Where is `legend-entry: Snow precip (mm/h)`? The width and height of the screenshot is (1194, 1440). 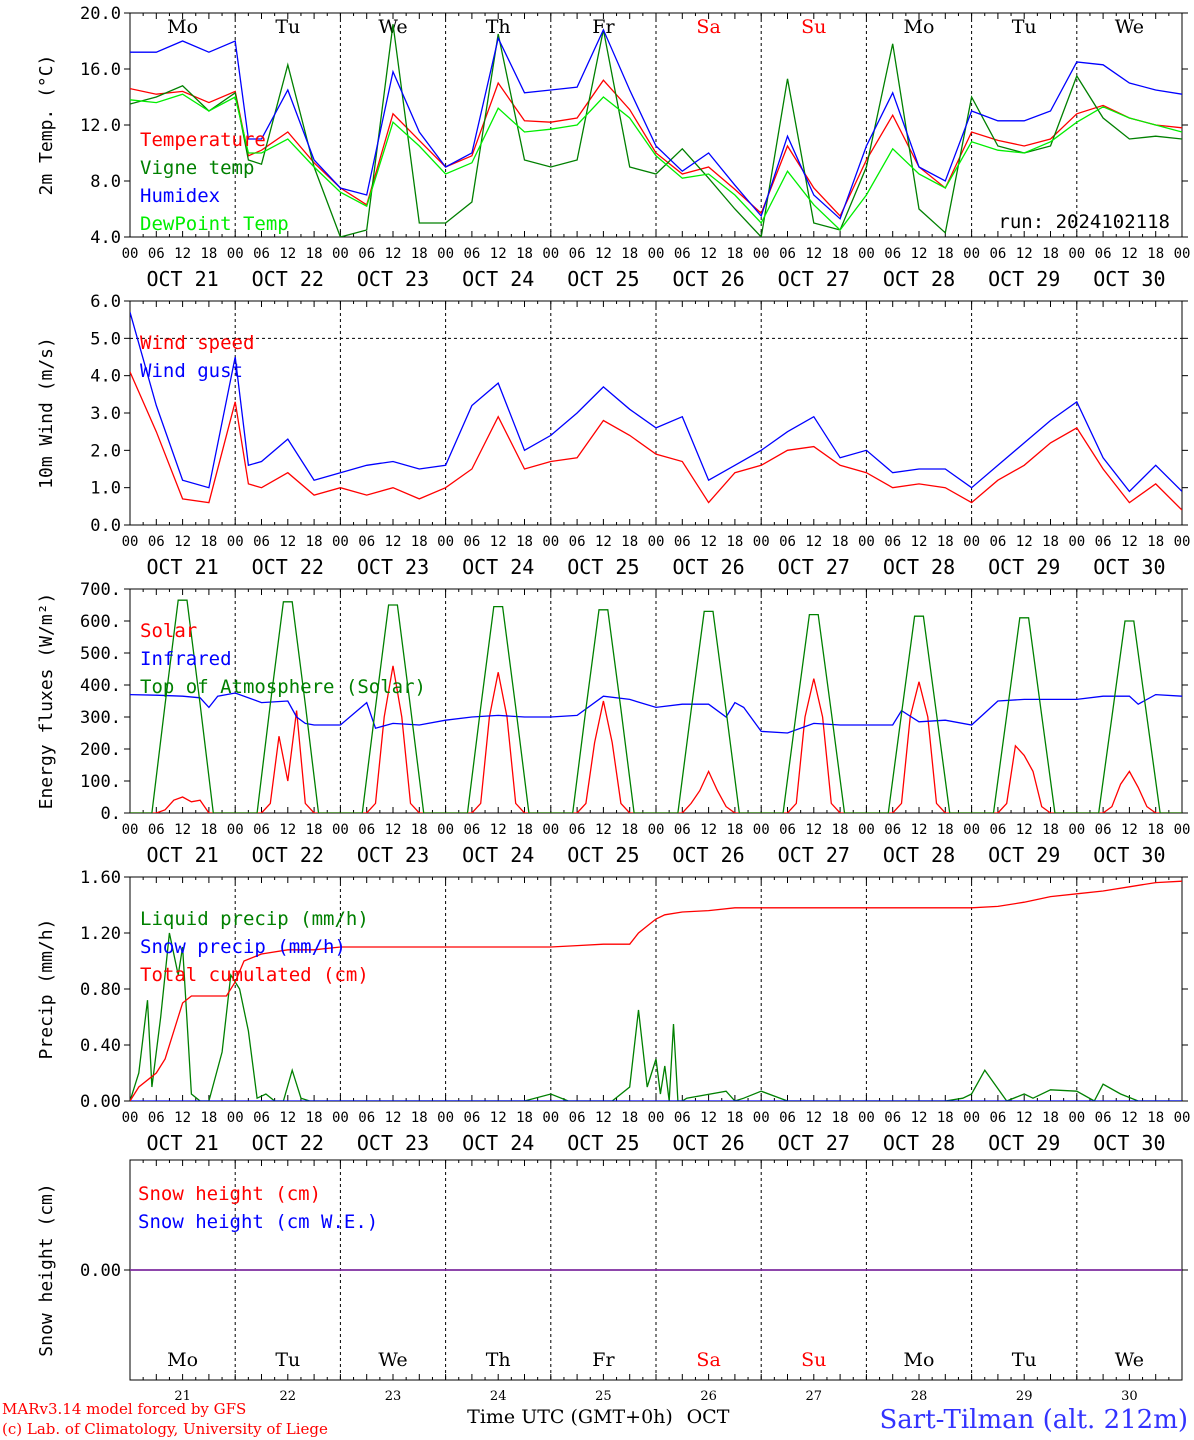 legend-entry: Snow precip (mm/h) is located at coordinates (243, 947).